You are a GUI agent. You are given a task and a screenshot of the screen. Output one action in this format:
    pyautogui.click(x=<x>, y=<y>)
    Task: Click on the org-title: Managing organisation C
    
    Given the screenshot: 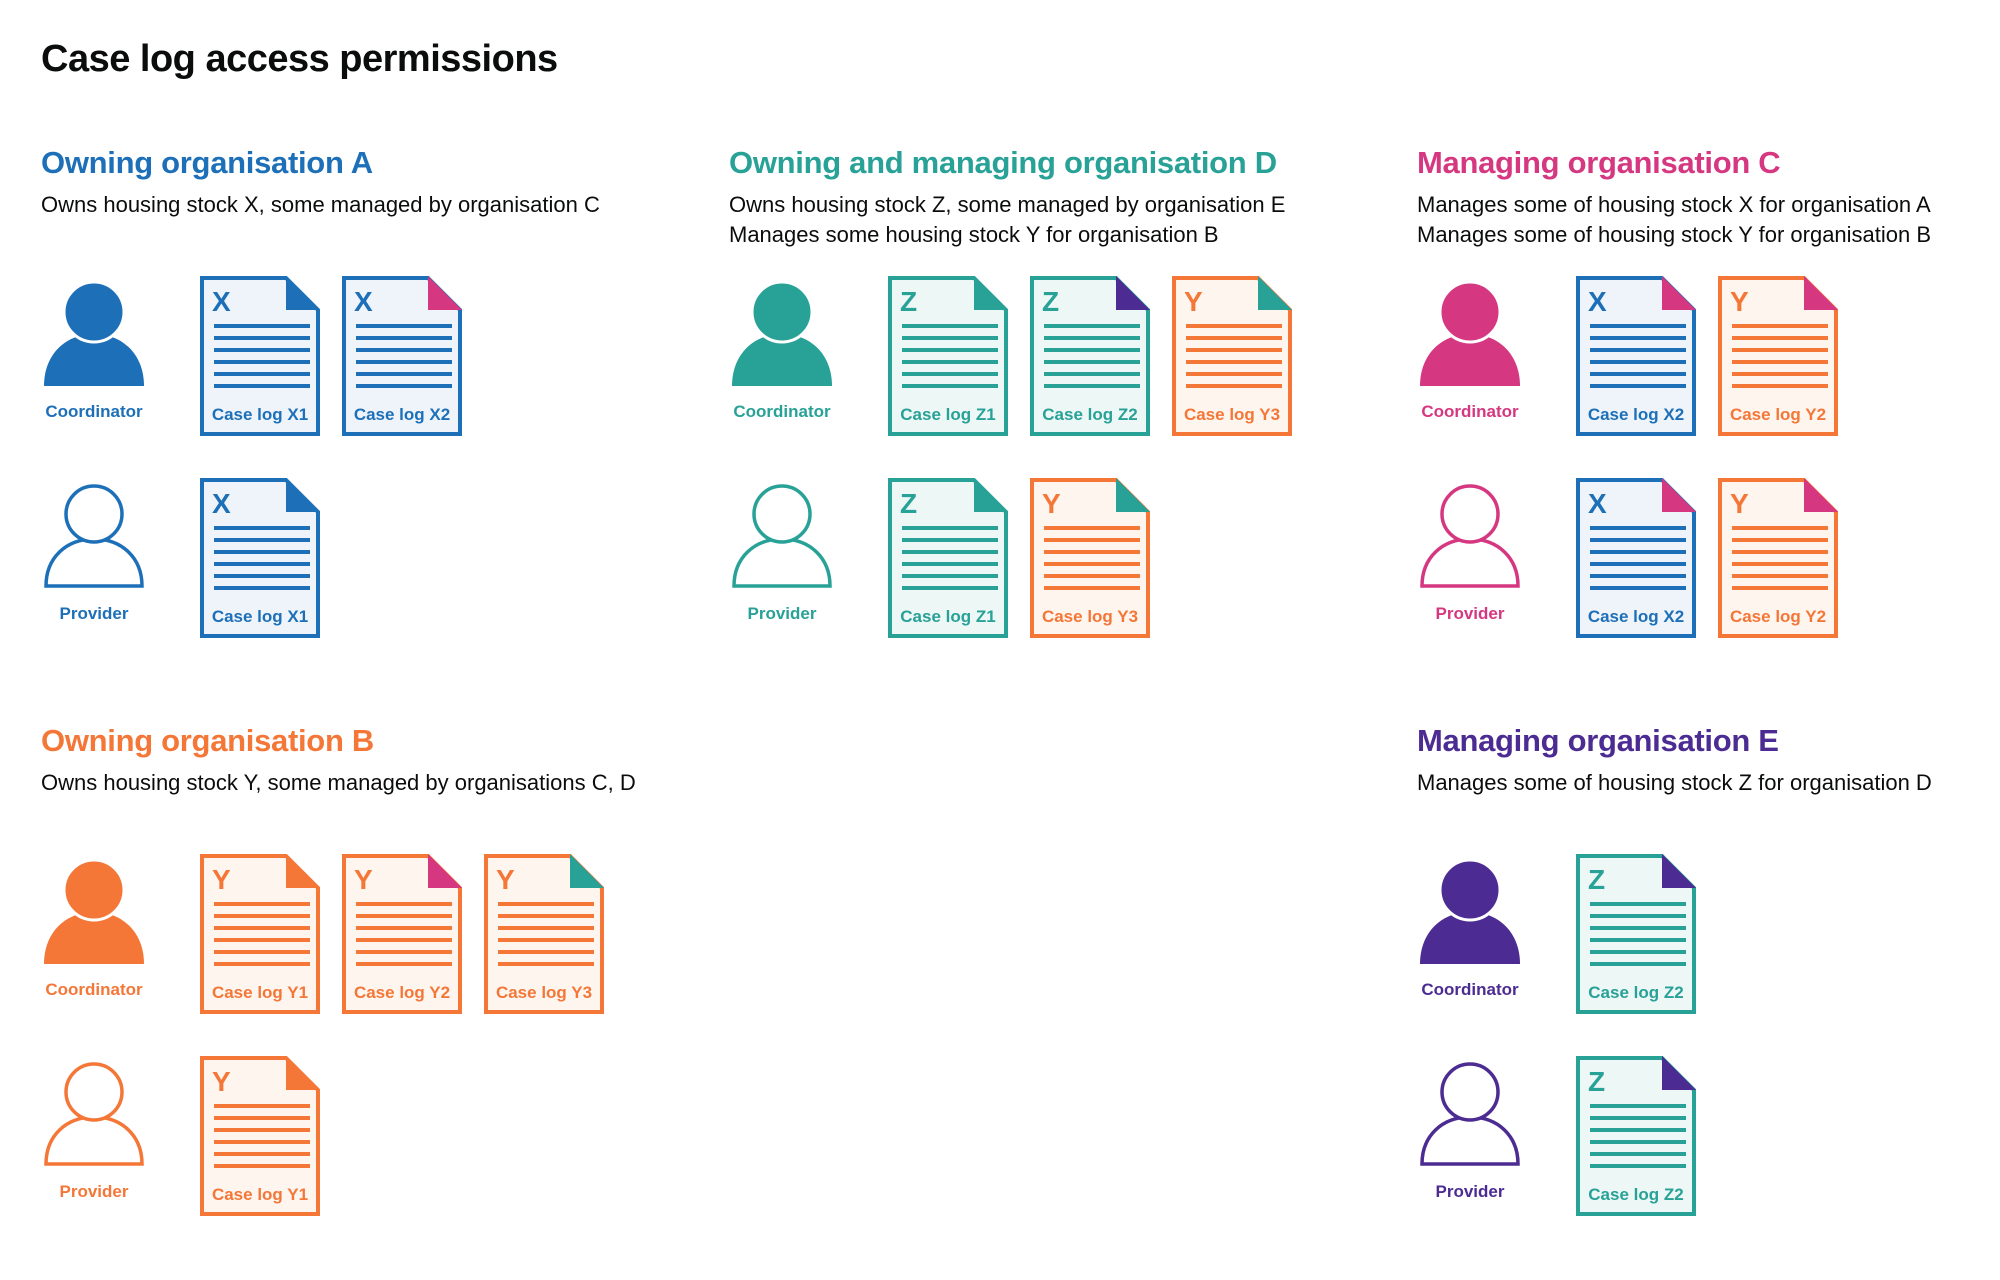 What is the action you would take?
    pyautogui.click(x=1599, y=162)
    